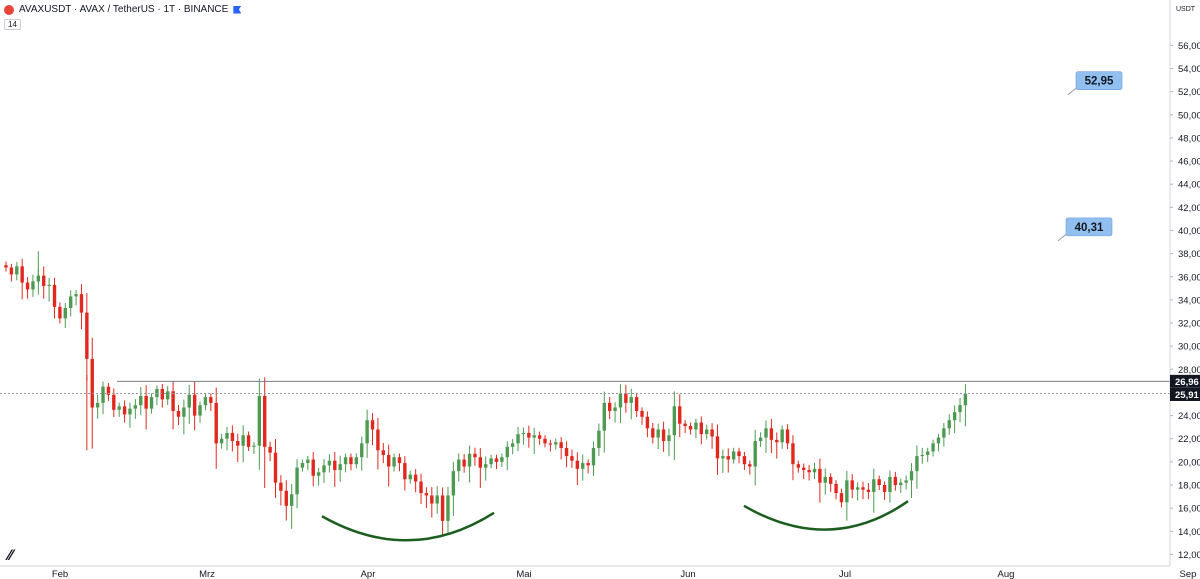 The height and width of the screenshot is (579, 1200). I want to click on price-tick-label: 34,00, so click(1189, 300).